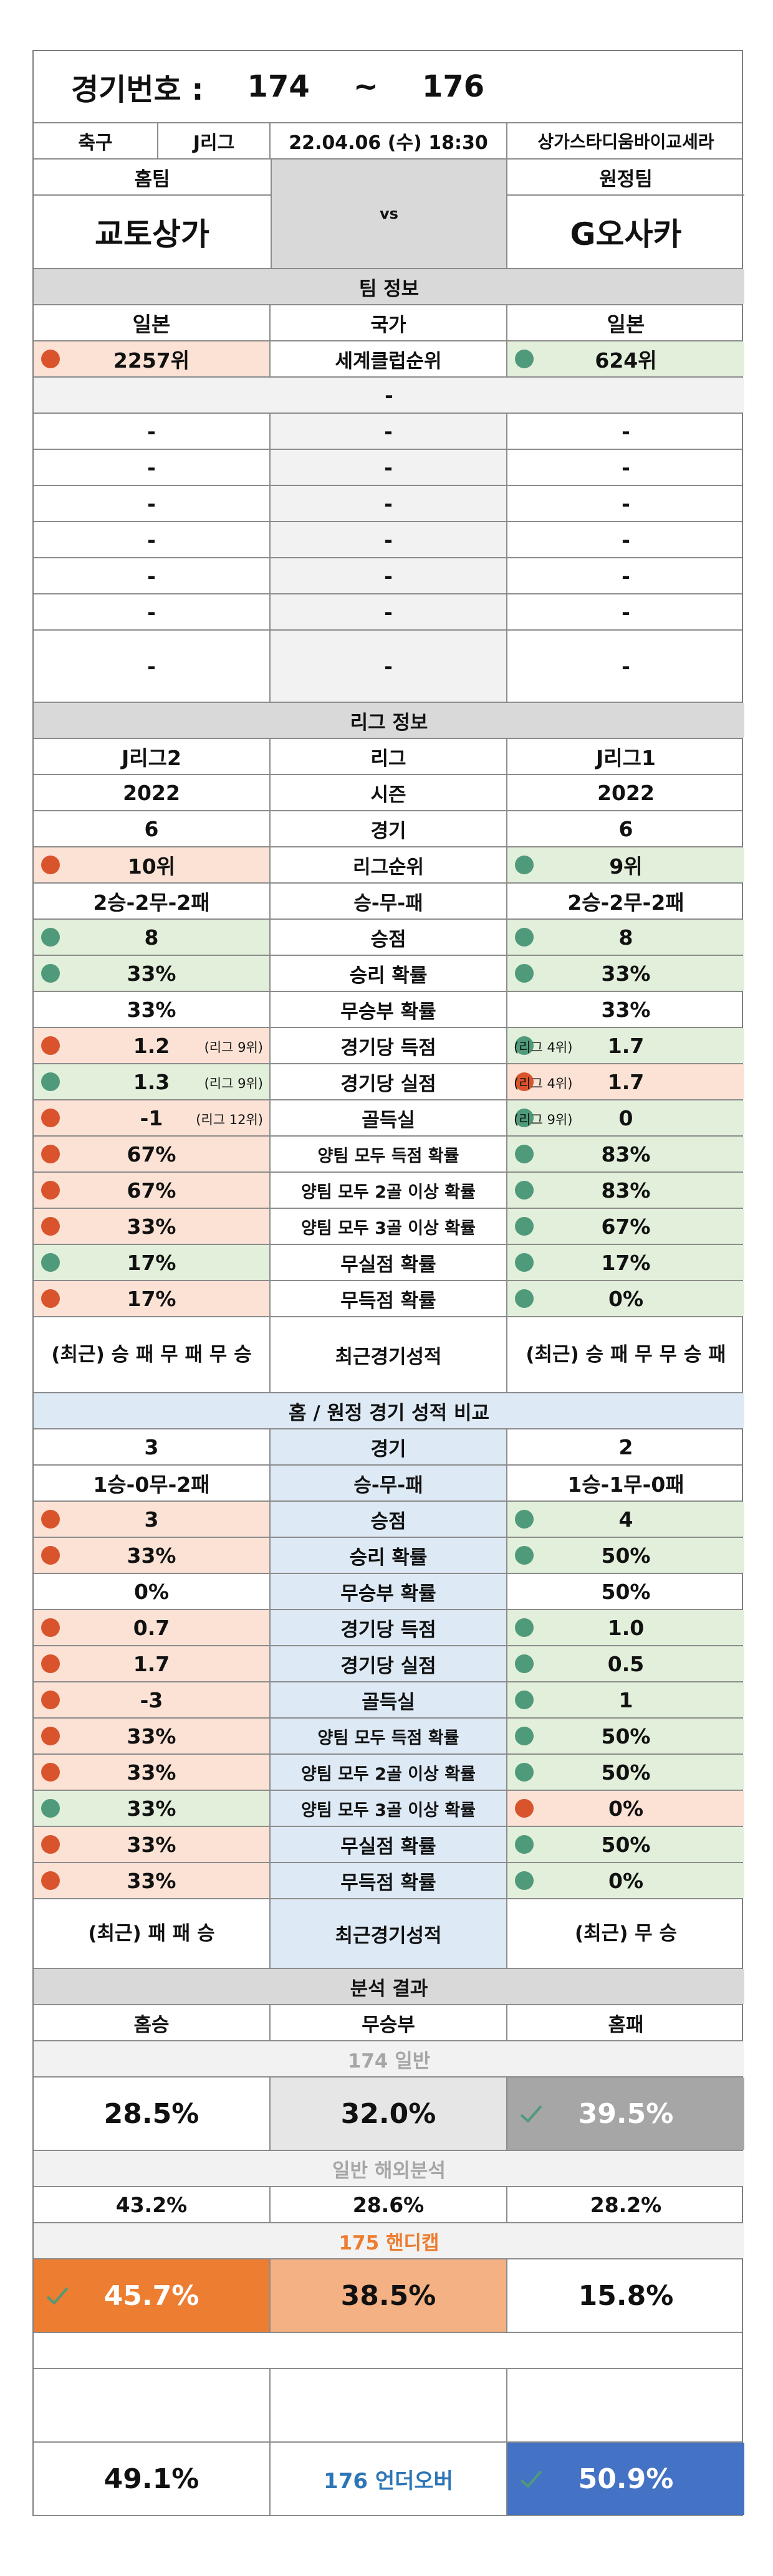 Image resolution: width=773 pixels, height=2576 pixels. What do you see at coordinates (625, 1845) in the screenshot?
I see `away-stat: 50%` at bounding box center [625, 1845].